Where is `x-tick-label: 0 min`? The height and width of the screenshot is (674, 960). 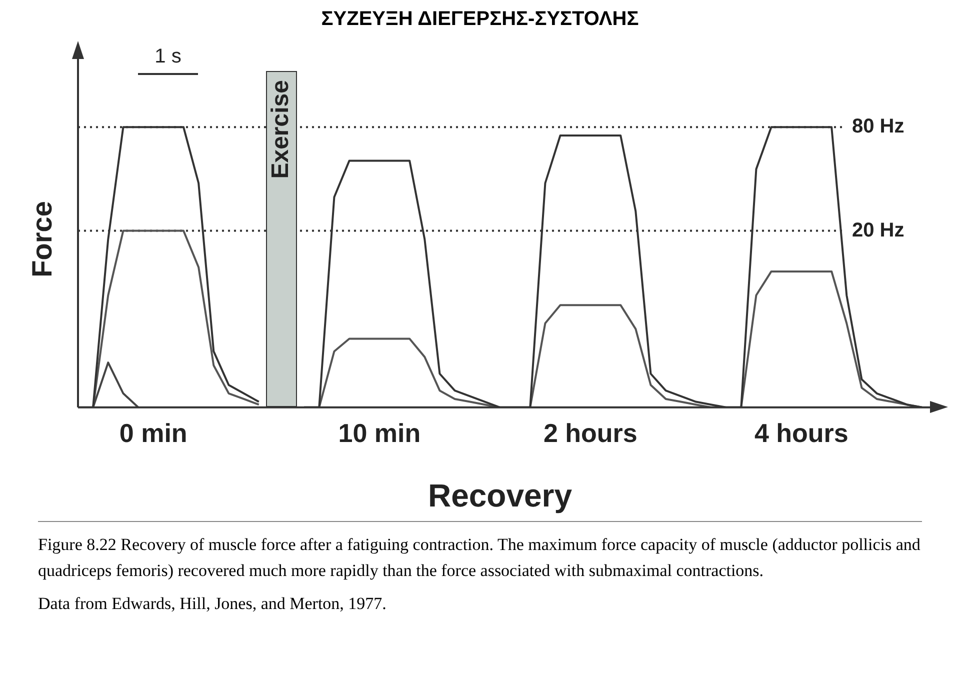 x-tick-label: 0 min is located at coordinates (153, 433).